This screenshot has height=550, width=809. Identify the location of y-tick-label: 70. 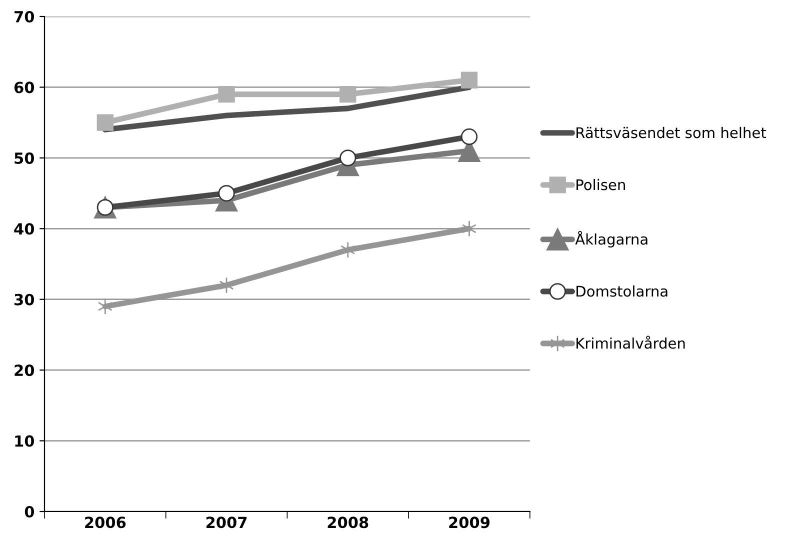
(24, 16).